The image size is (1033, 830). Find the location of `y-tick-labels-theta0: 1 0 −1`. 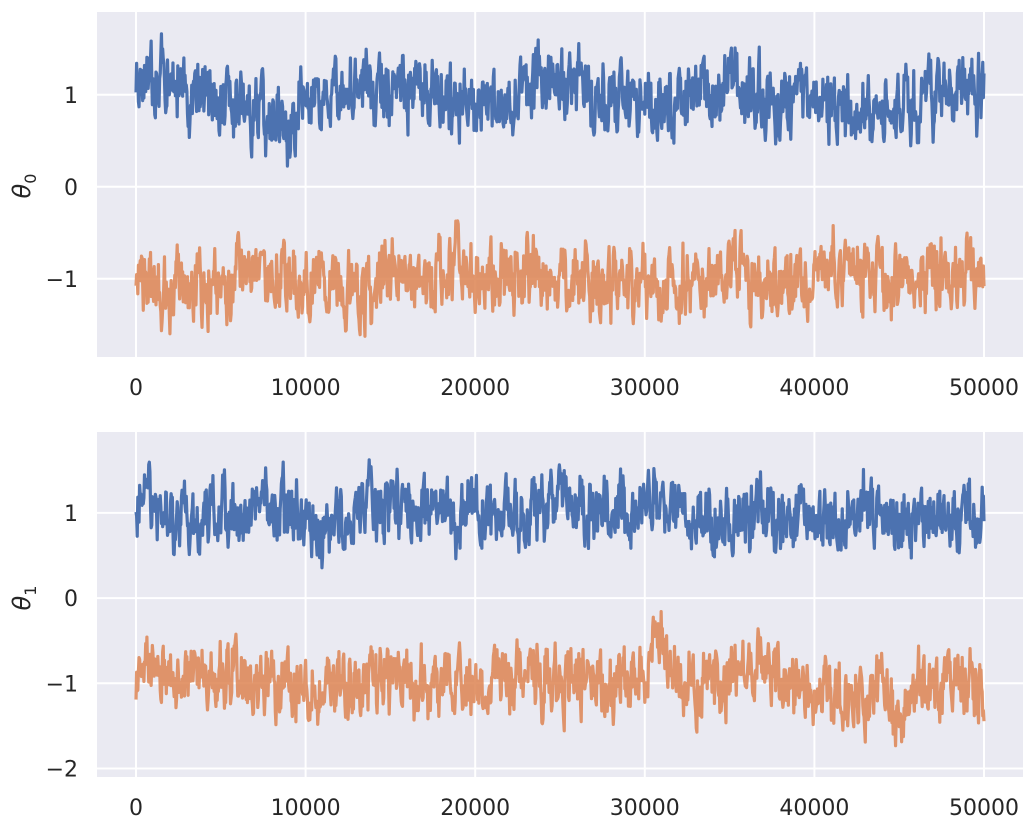

y-tick-labels-theta0: 1 0 −1 is located at coordinates (62, 188).